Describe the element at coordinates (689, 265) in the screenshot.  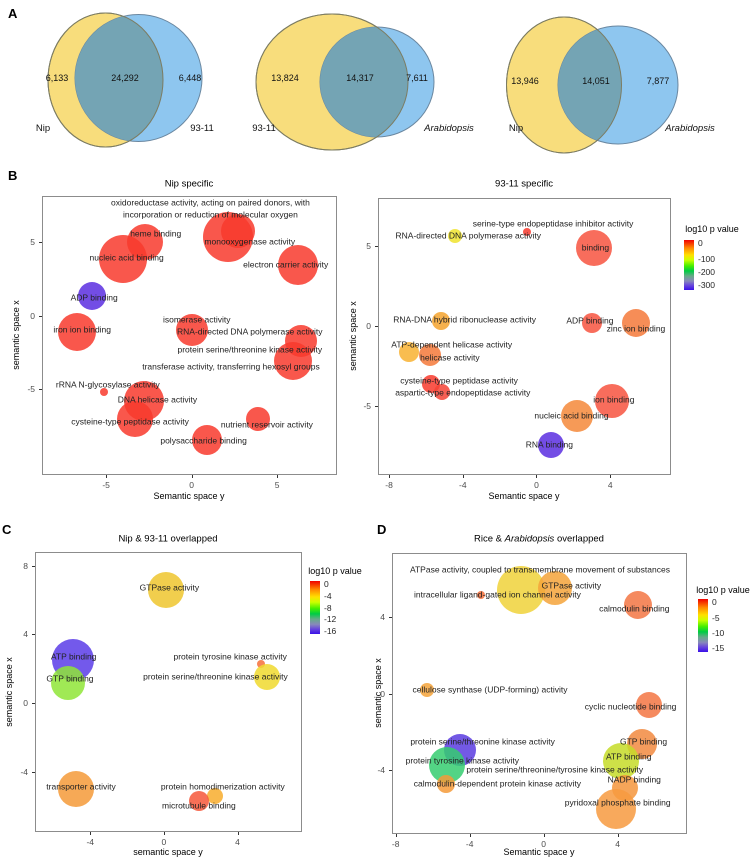
I see `legend-gradient-b` at that location.